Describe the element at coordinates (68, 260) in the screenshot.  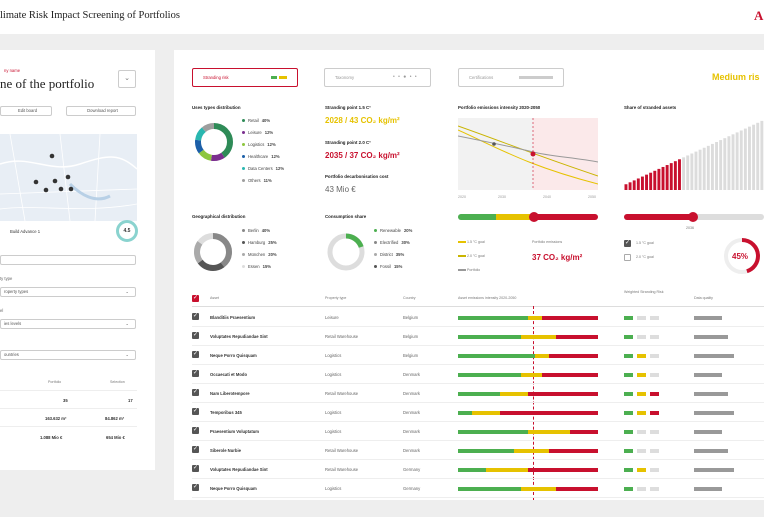
I see `search-input` at that location.